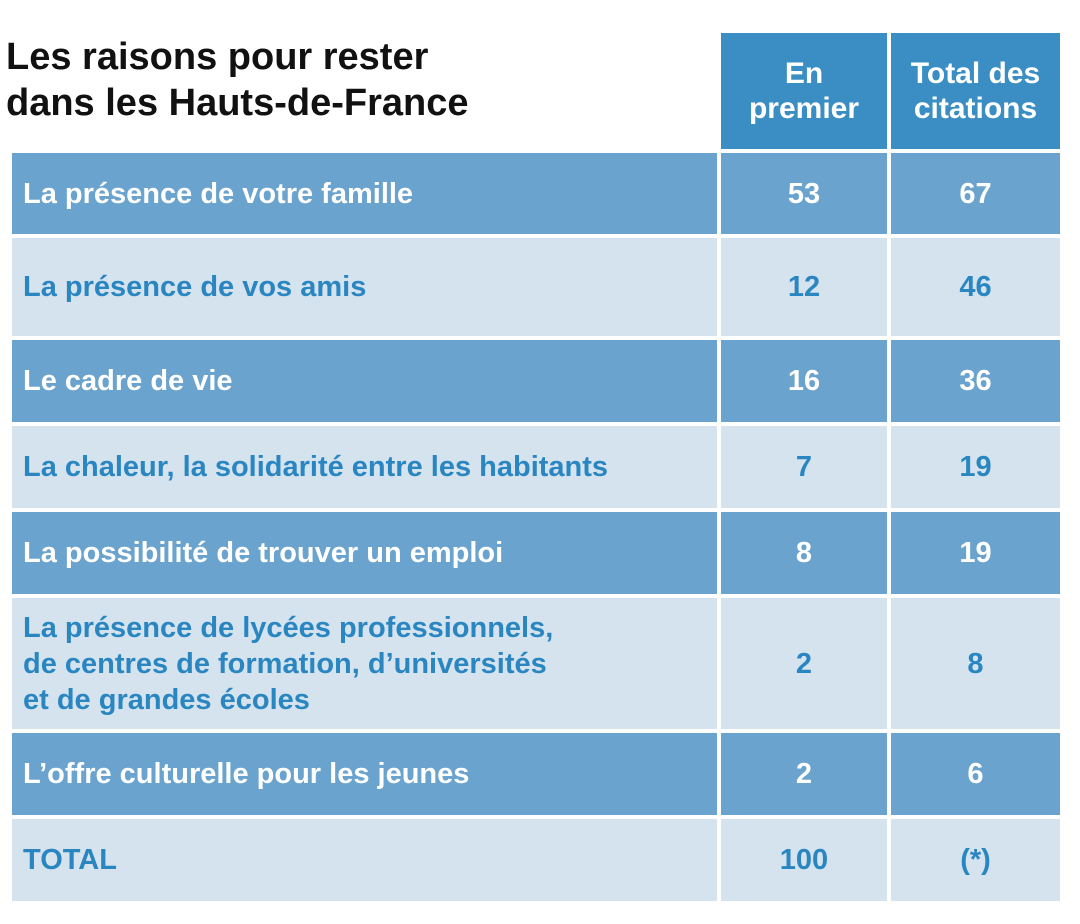 The image size is (1080, 924). Describe the element at coordinates (975, 193) in the screenshot. I see `cell-total-citations: 67` at that location.